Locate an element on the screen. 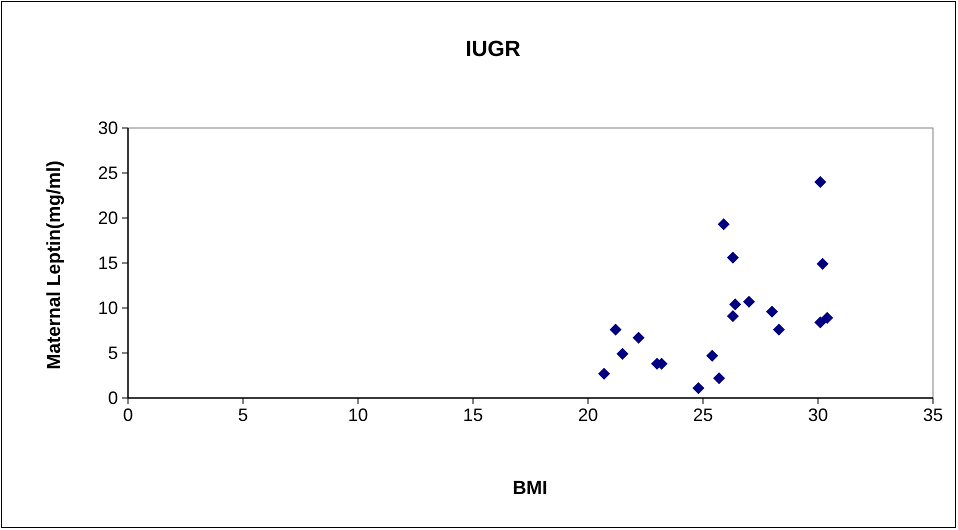 This screenshot has width=958, height=530. x-tick-label: 20 is located at coordinates (588, 415).